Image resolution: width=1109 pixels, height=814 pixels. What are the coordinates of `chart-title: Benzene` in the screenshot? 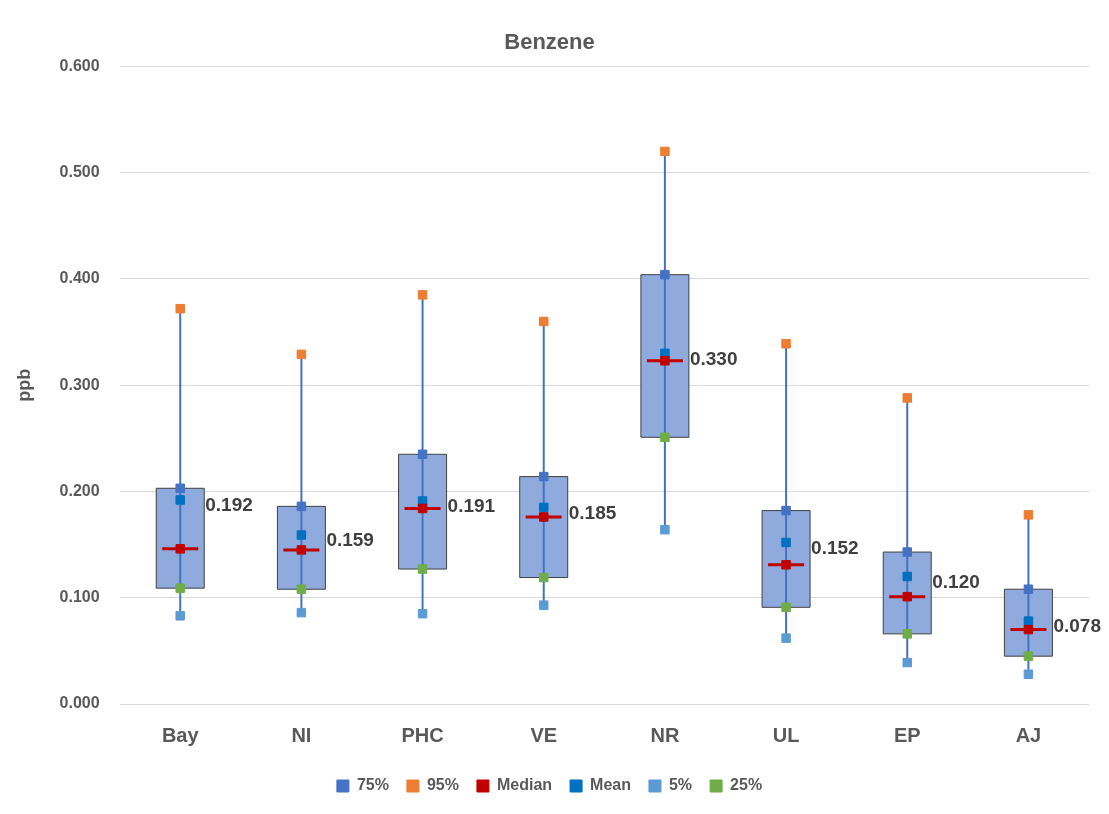 It's located at (549, 42).